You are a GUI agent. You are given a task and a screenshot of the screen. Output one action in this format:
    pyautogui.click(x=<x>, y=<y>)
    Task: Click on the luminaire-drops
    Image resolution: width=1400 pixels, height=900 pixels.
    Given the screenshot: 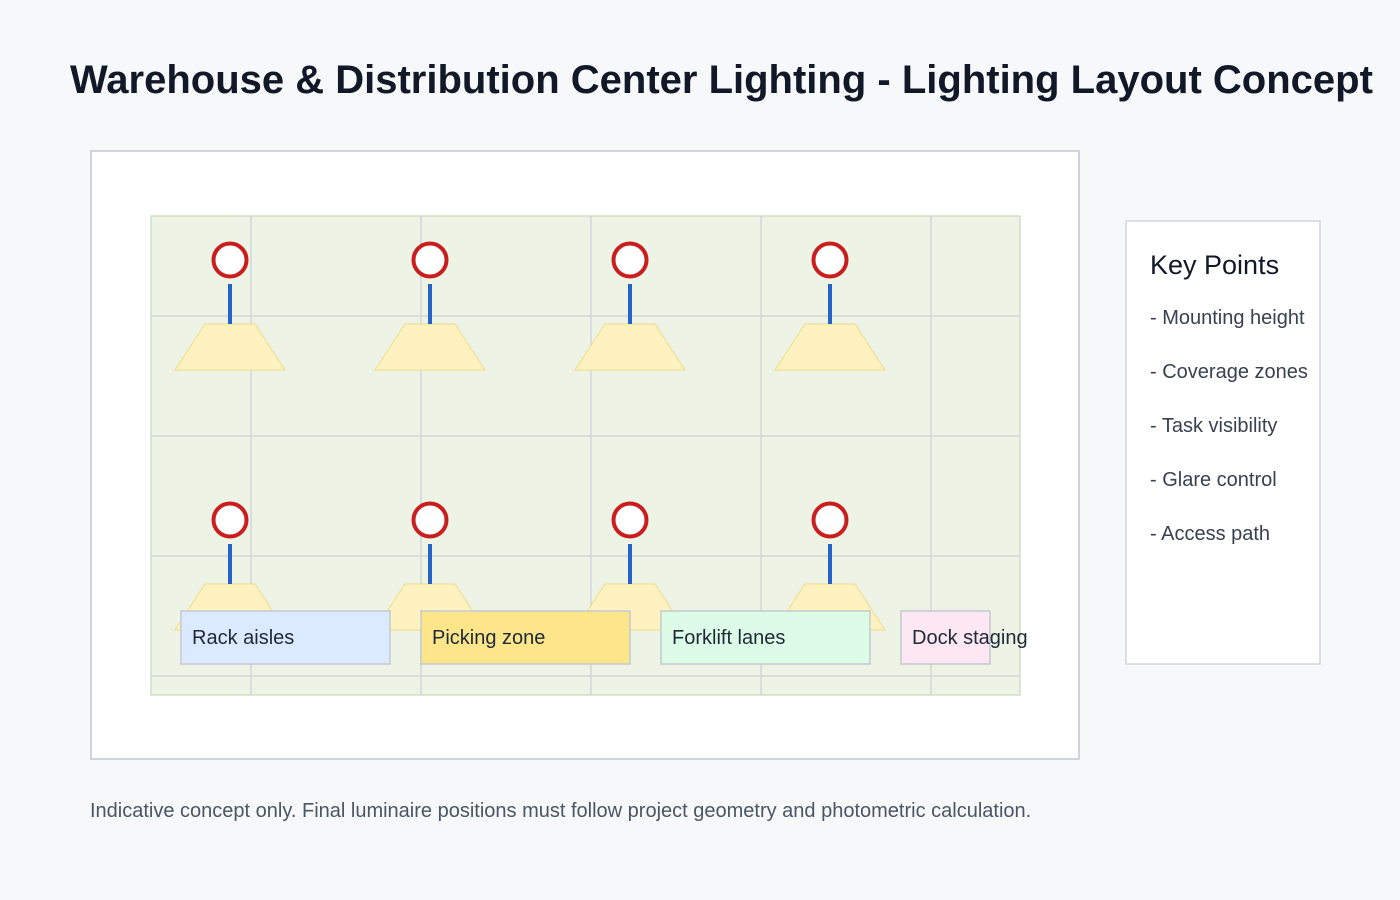 What is the action you would take?
    pyautogui.click(x=530, y=434)
    